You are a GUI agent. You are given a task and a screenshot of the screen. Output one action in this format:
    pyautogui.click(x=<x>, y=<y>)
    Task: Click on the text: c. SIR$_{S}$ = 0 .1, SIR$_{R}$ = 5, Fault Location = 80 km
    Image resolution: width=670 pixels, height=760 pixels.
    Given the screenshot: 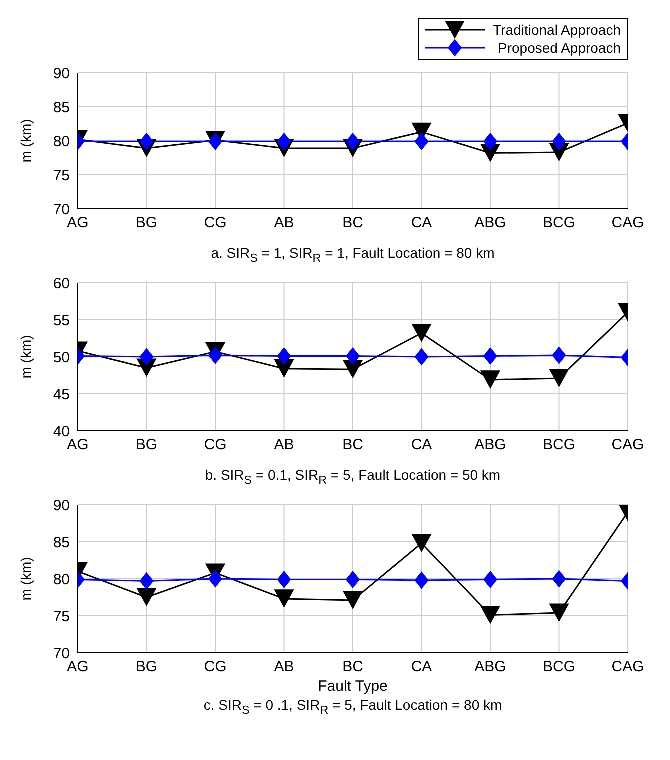 What is the action you would take?
    pyautogui.click(x=353, y=706)
    